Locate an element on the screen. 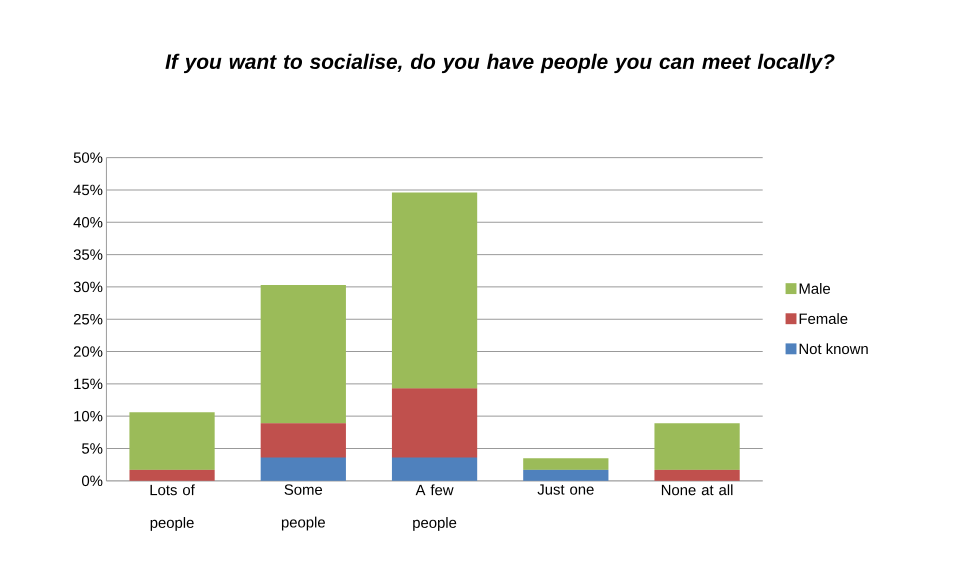 This screenshot has width=959, height=571. y-tick-label: 35% is located at coordinates (88, 254).